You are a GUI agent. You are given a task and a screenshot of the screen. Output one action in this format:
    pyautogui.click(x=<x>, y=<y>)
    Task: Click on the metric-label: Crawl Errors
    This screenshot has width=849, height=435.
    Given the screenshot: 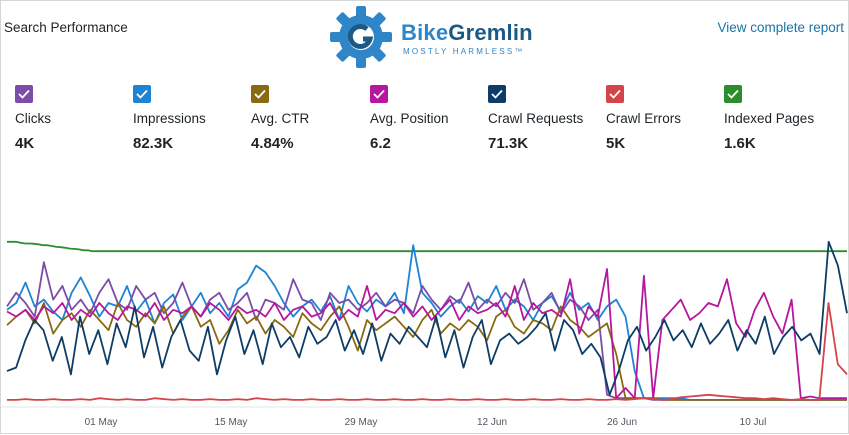 What is the action you would take?
    pyautogui.click(x=644, y=118)
    